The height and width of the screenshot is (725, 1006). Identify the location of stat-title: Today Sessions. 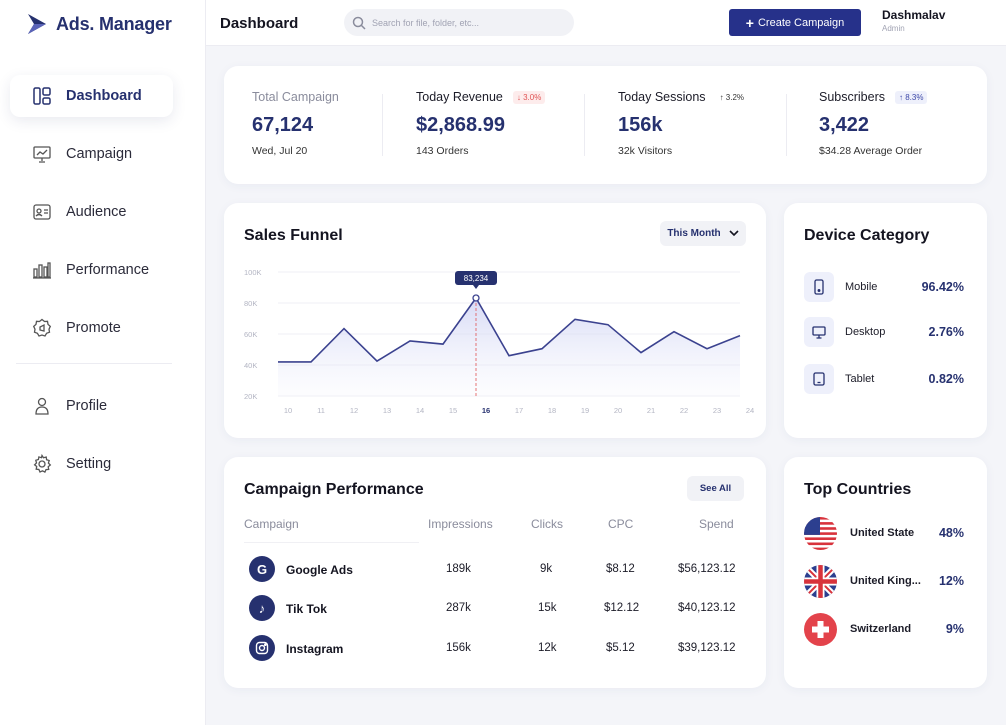
(662, 97).